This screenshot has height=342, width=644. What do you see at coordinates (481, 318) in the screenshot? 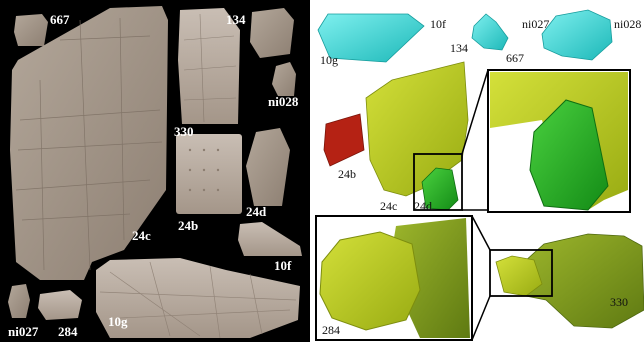
I see `zoom-connector-284-bottom` at bounding box center [481, 318].